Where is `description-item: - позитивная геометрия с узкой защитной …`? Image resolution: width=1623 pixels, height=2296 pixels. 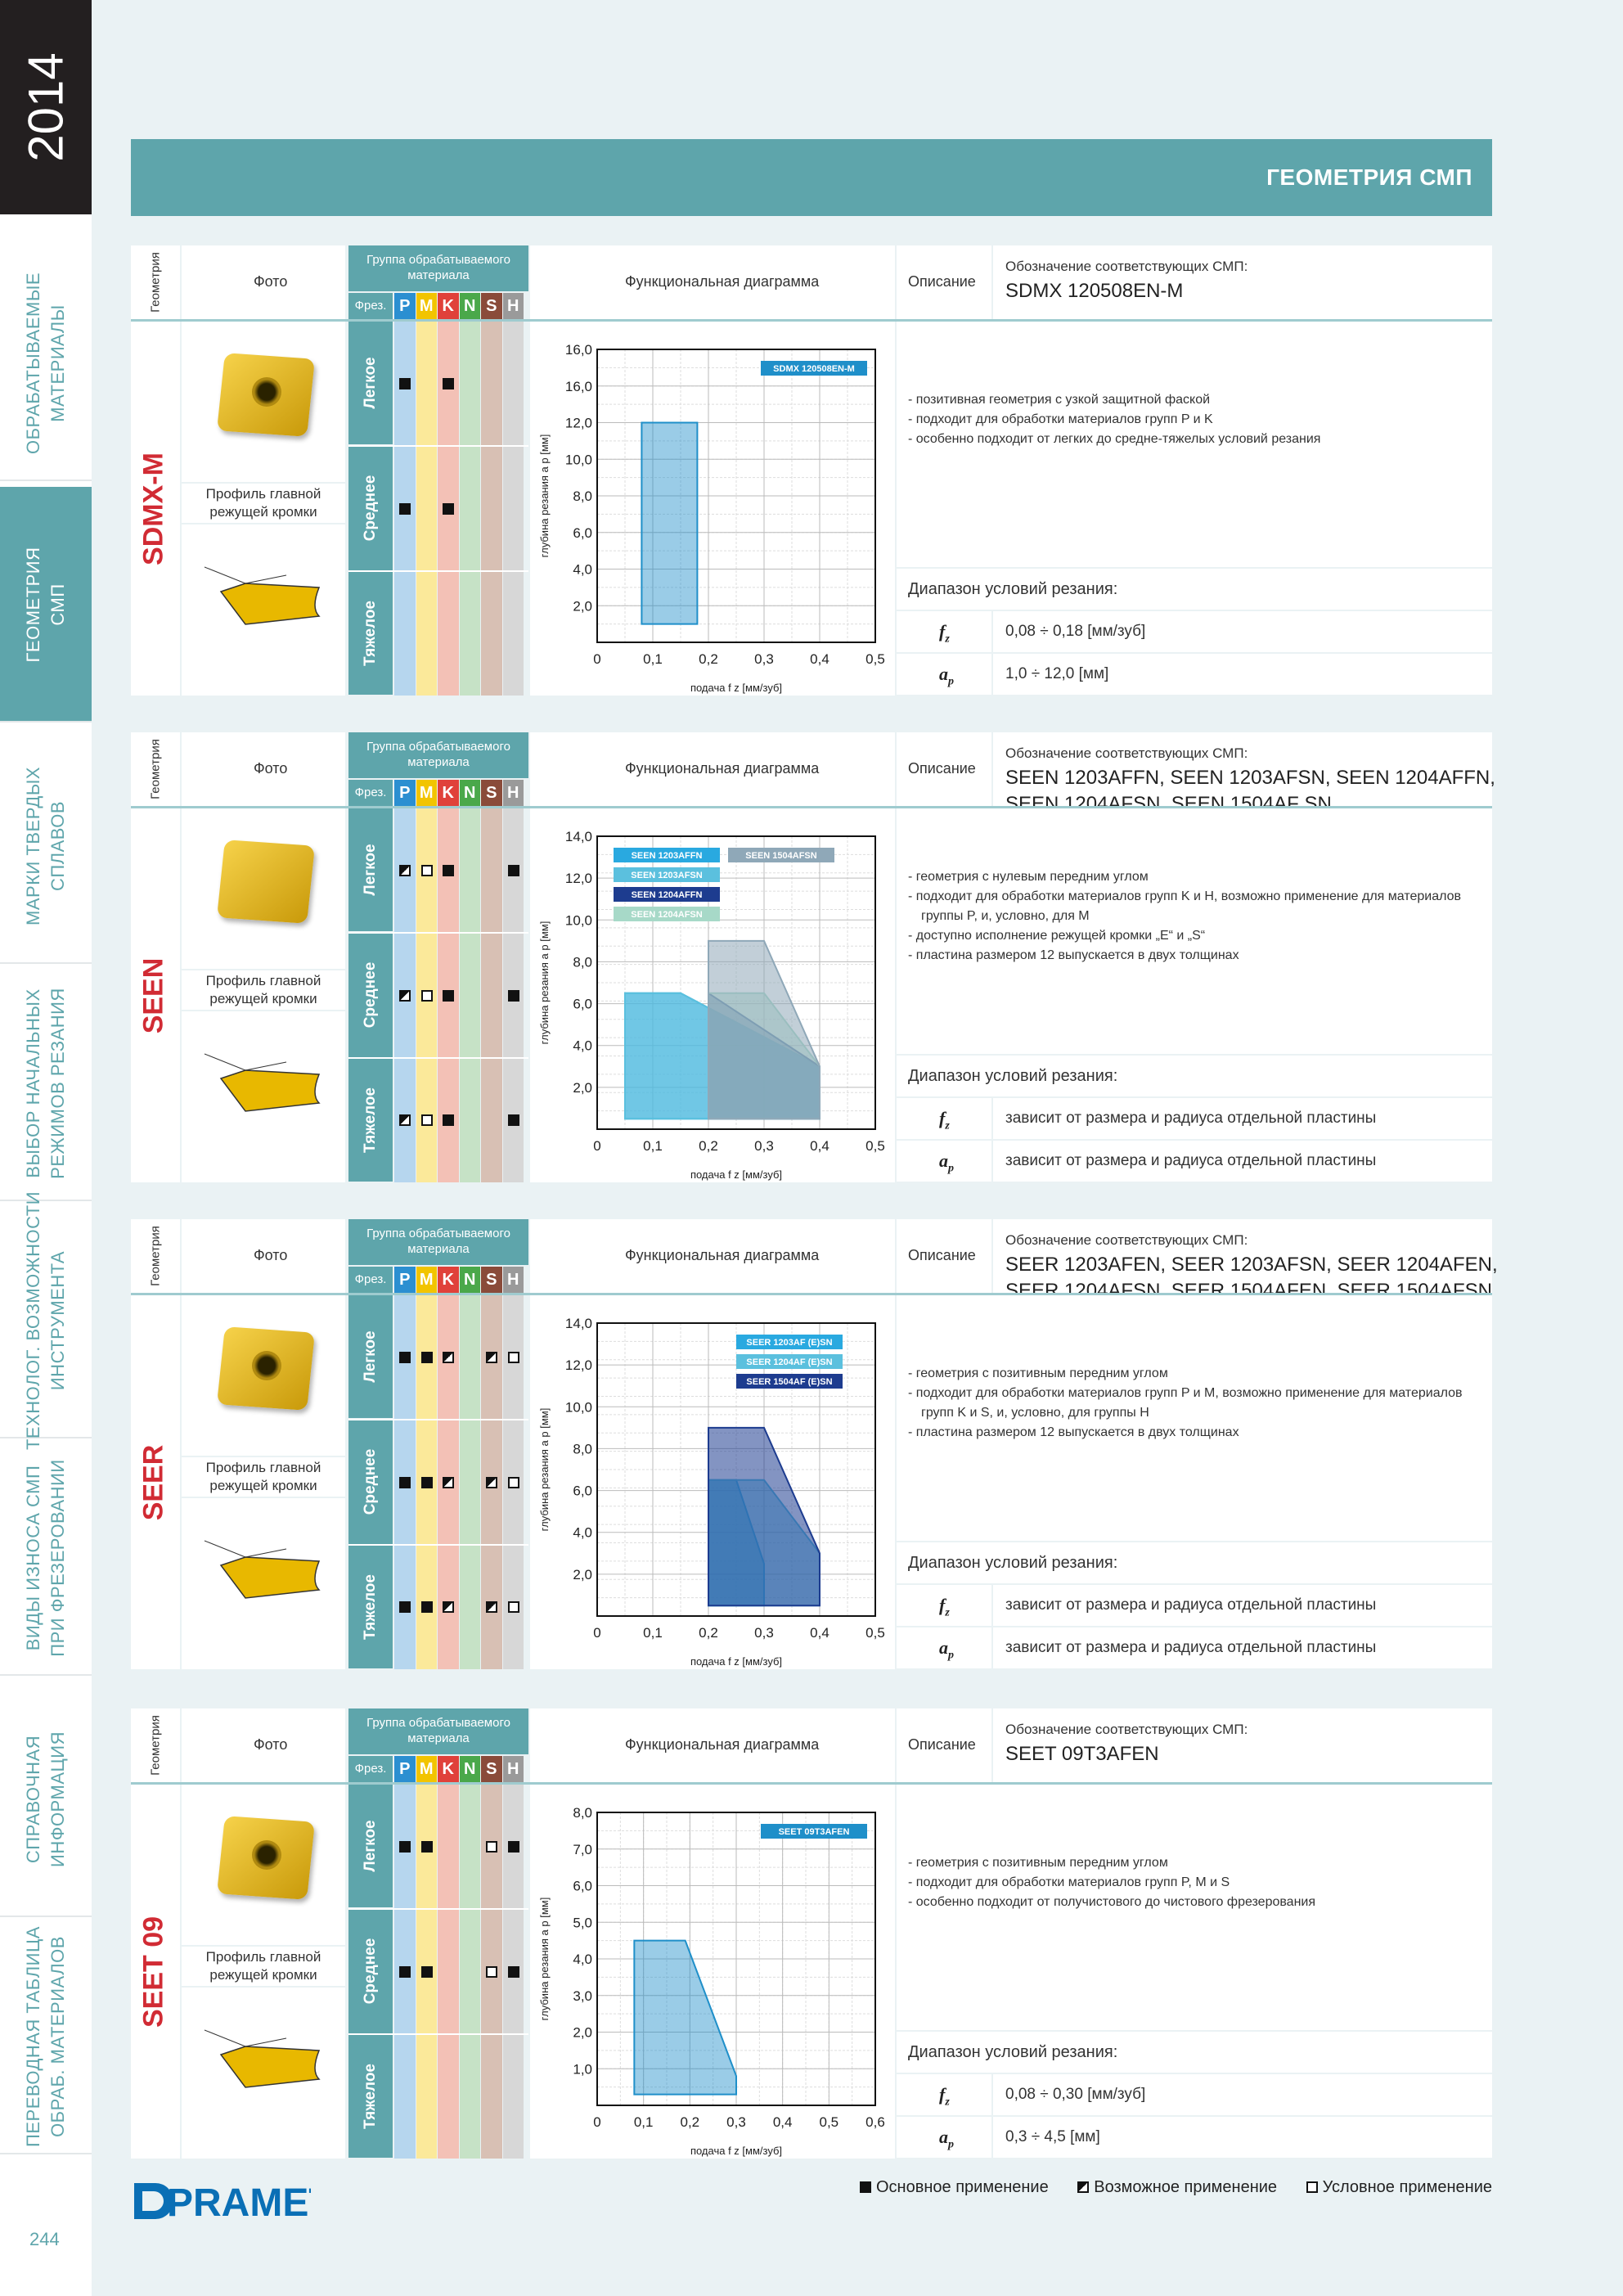 description-item: - позитивная геометрия с узкой защитной … is located at coordinates (1059, 400).